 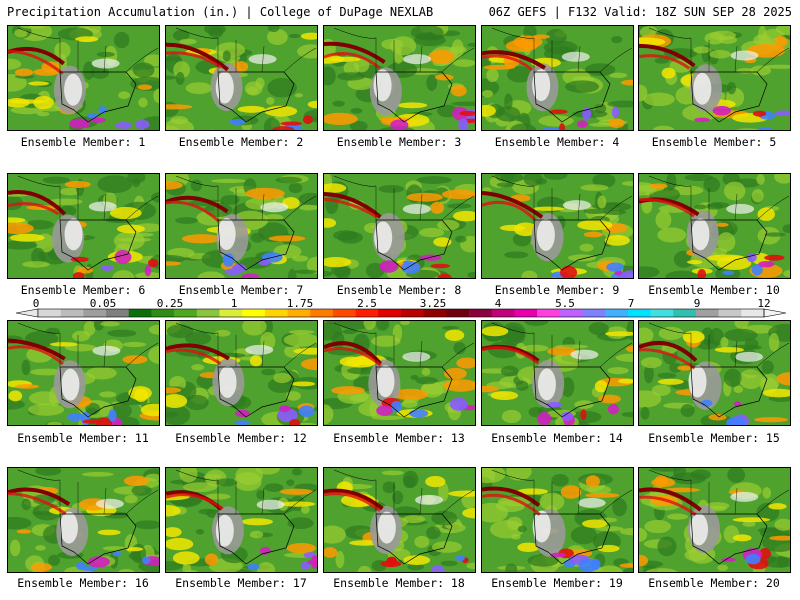 What do you see at coordinates (498, 303) in the screenshot?
I see `legend-tick-label: 4` at bounding box center [498, 303].